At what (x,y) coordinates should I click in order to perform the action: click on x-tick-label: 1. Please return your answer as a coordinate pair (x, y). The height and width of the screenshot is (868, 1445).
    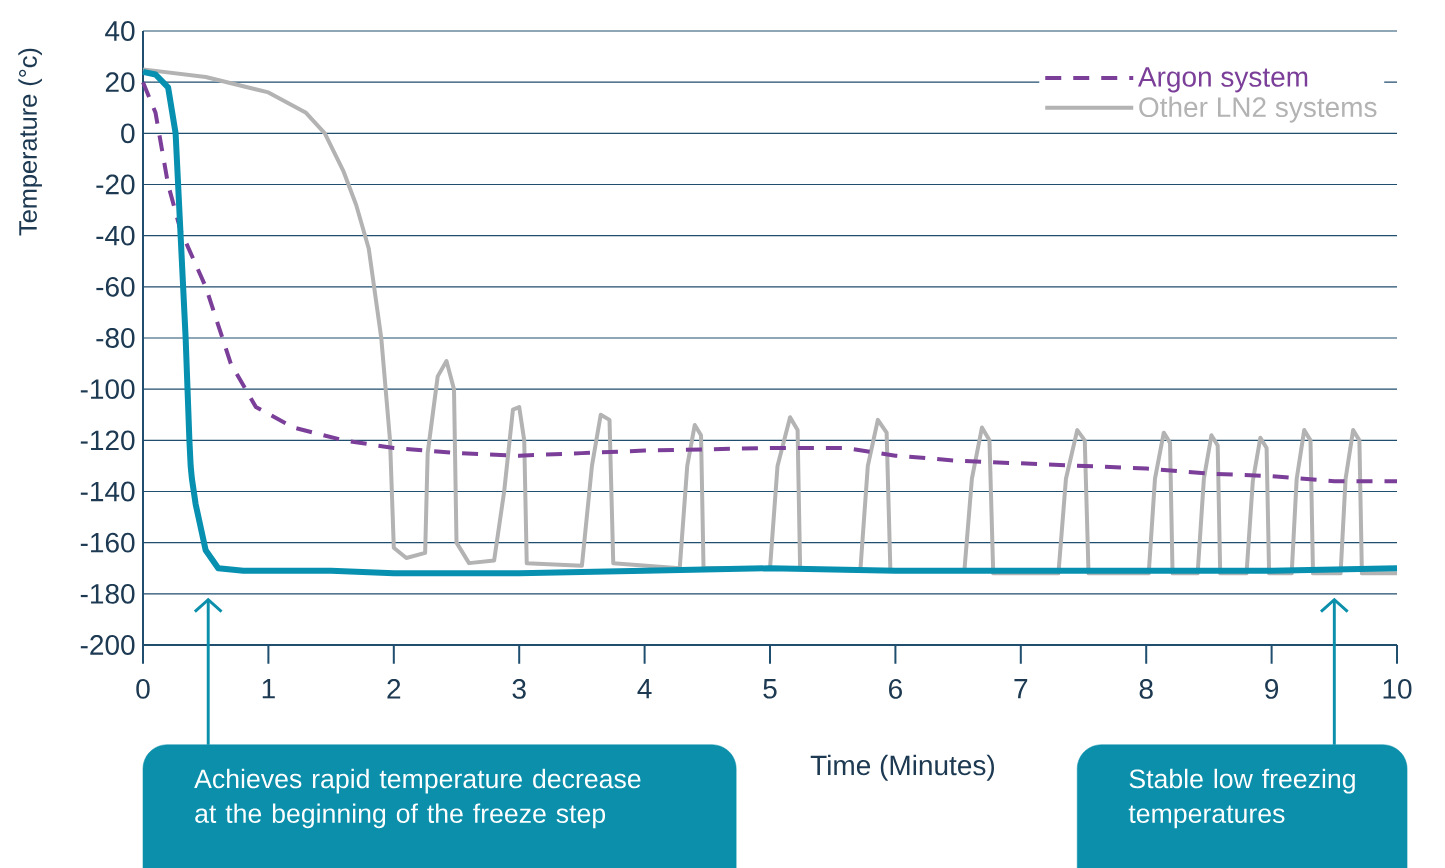
    Looking at the image, I should click on (268, 689).